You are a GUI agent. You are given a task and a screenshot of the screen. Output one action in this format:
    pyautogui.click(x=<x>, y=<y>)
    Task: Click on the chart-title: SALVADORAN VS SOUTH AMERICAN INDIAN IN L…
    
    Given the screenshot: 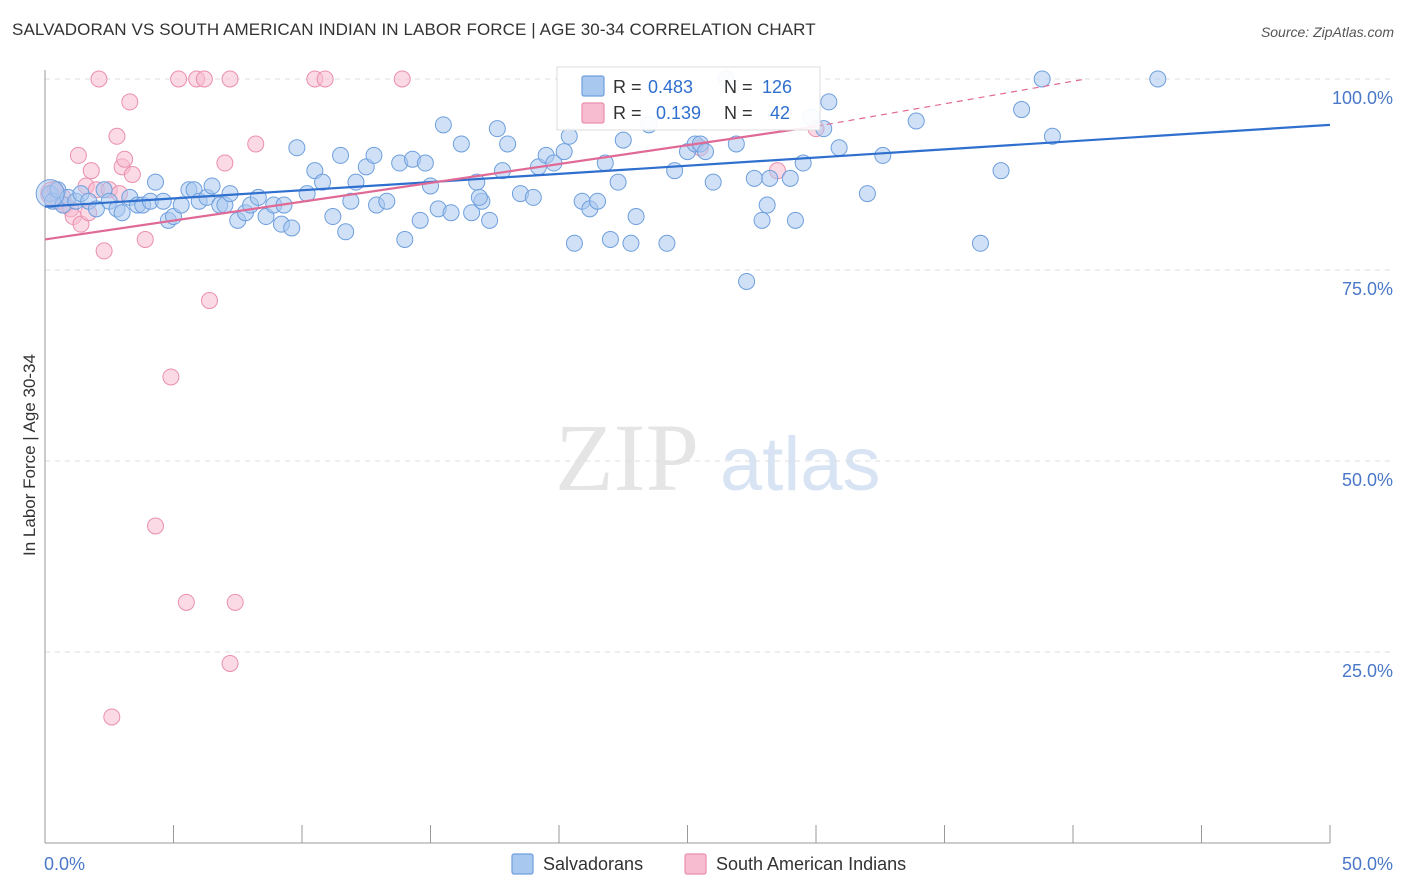 What is the action you would take?
    pyautogui.click(x=414, y=29)
    